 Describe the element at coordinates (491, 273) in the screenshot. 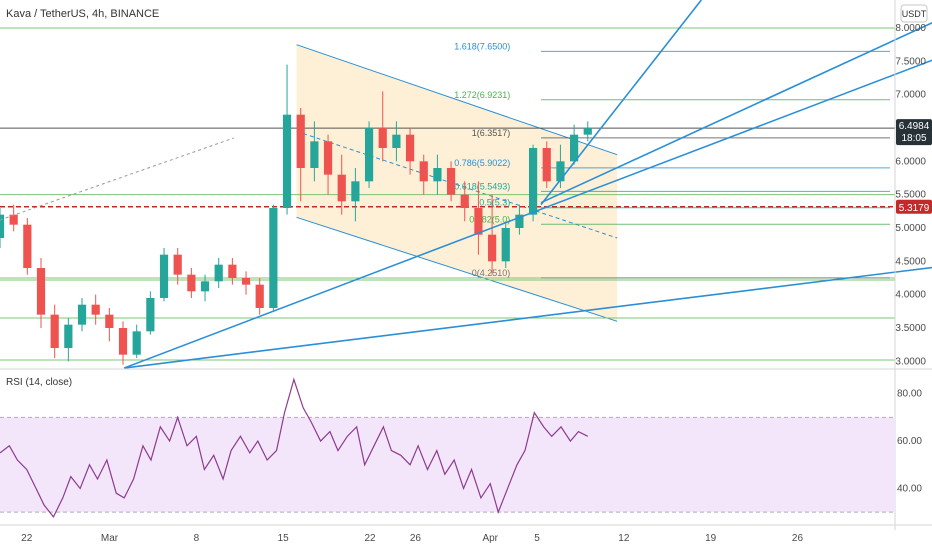

I see `fib-label-0: 0(4.2510)` at that location.